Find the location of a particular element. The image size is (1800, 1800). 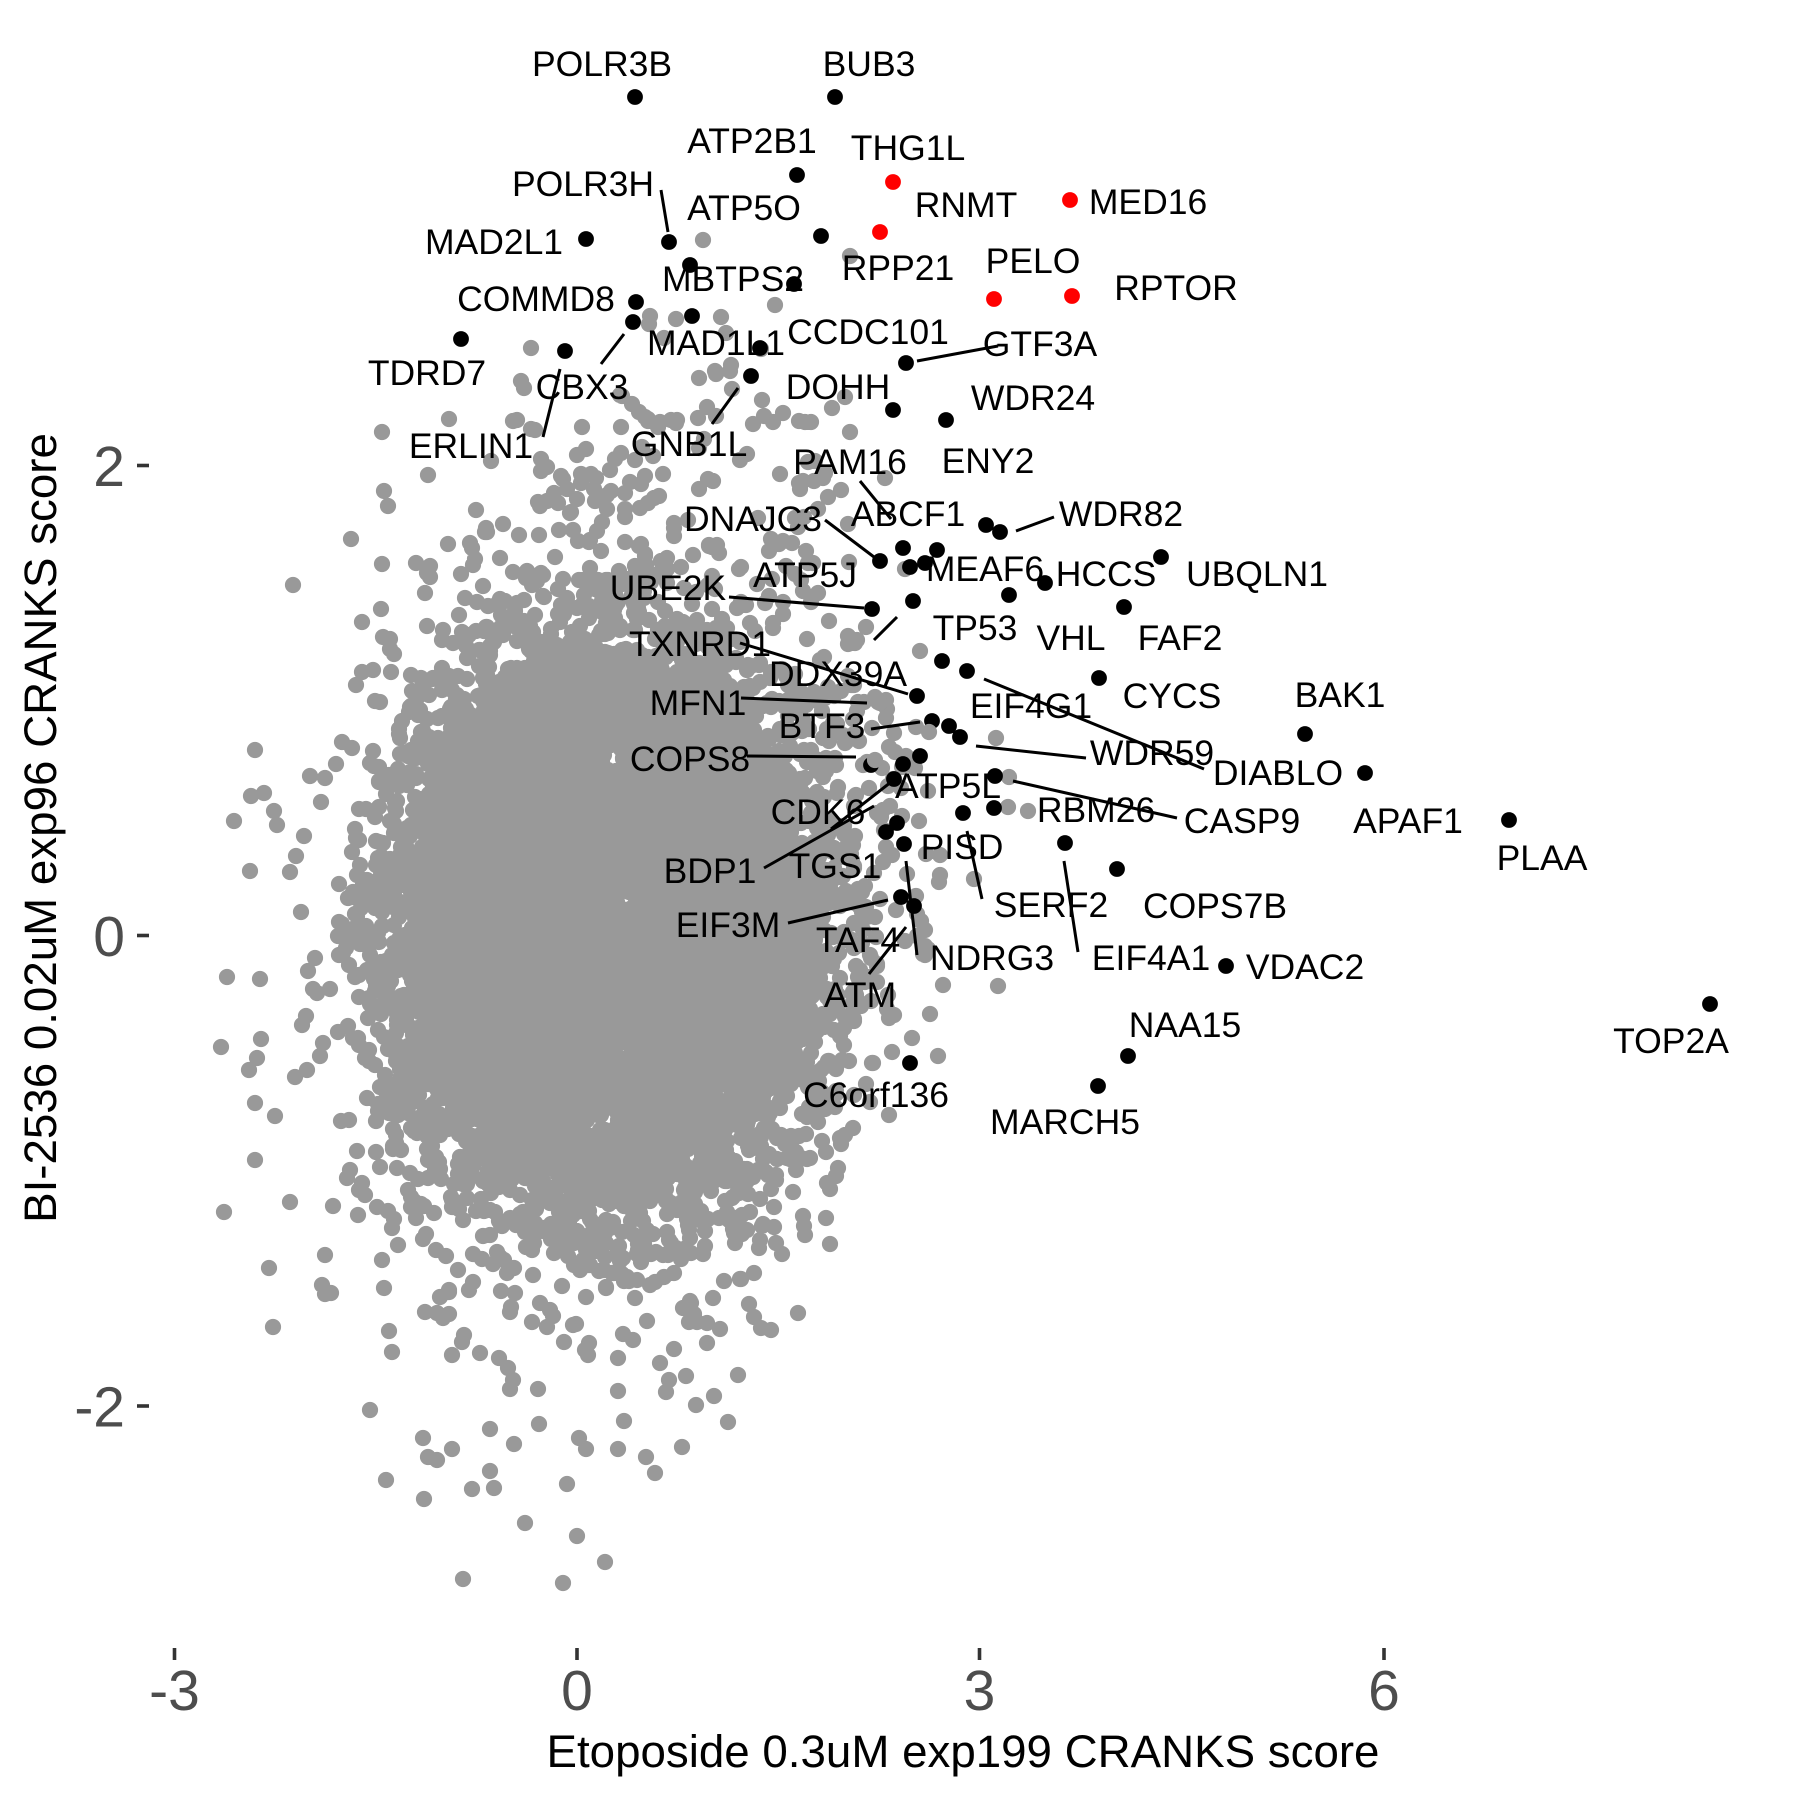

svg-text: 3 is located at coordinates (980, 1691).